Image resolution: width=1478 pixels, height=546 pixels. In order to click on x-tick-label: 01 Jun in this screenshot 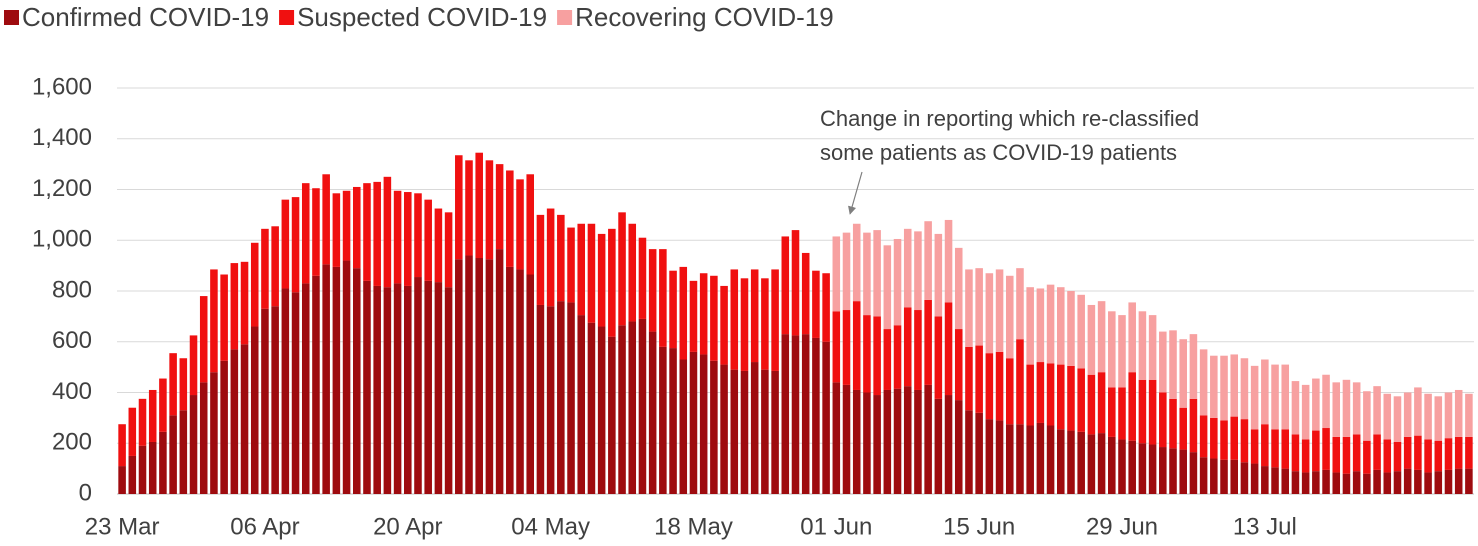, I will do `click(836, 526)`.